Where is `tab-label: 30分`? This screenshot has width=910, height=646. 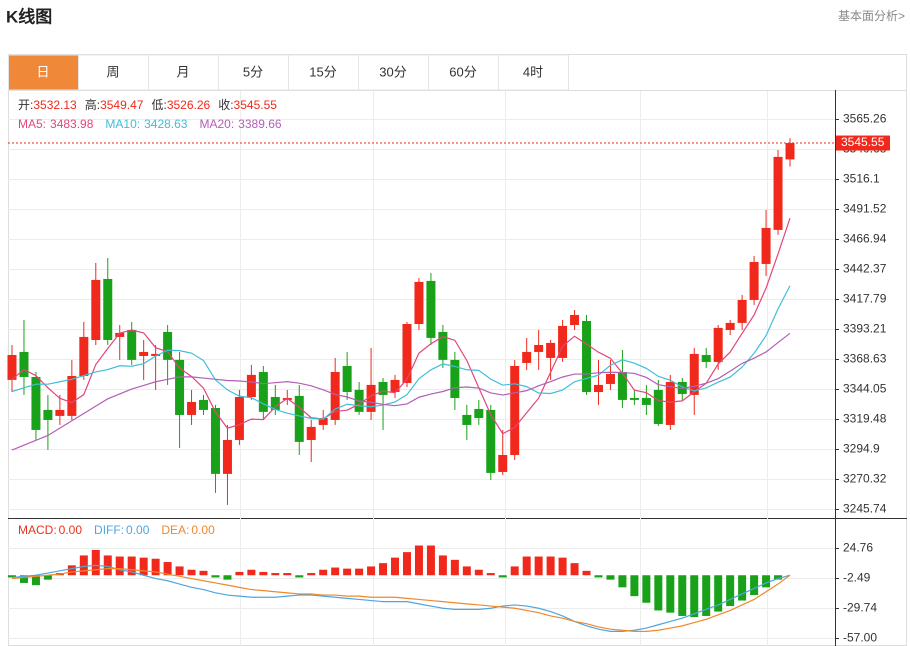 tab-label: 30分 is located at coordinates (392, 71).